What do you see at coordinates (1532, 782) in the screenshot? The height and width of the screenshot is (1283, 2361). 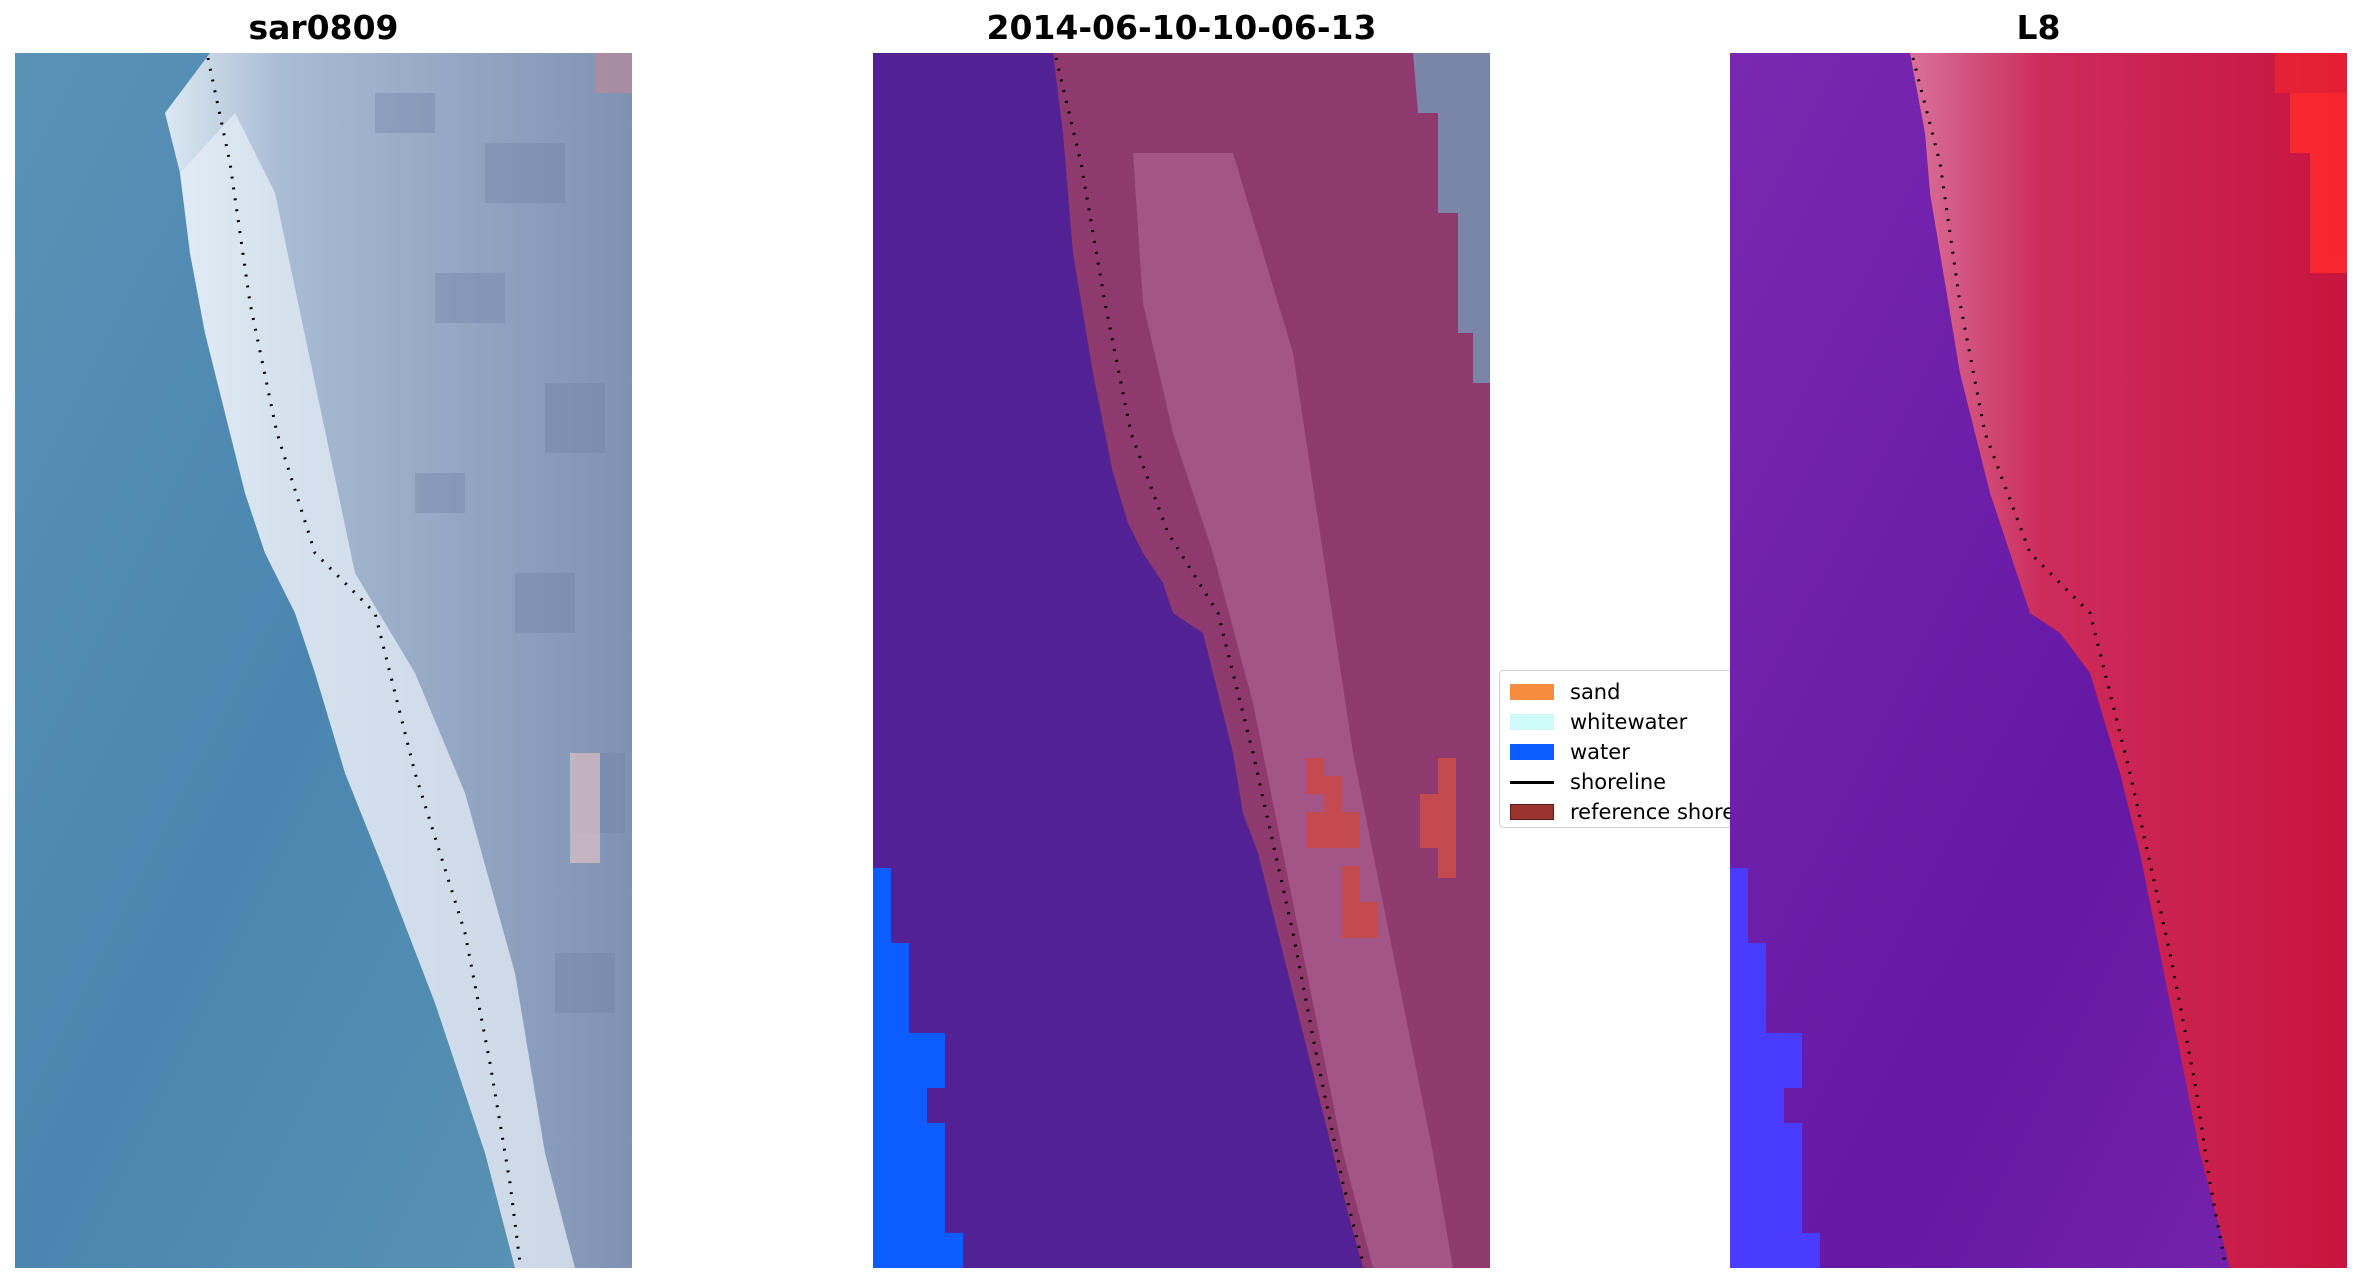 I see `shoreline-line-swatch` at bounding box center [1532, 782].